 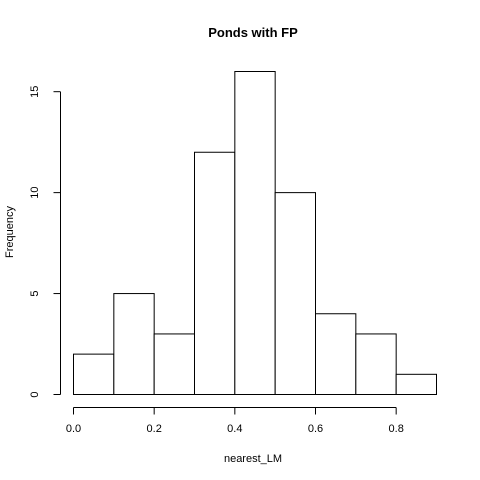 I want to click on x-tick-label-3: 0.6, so click(x=315, y=429).